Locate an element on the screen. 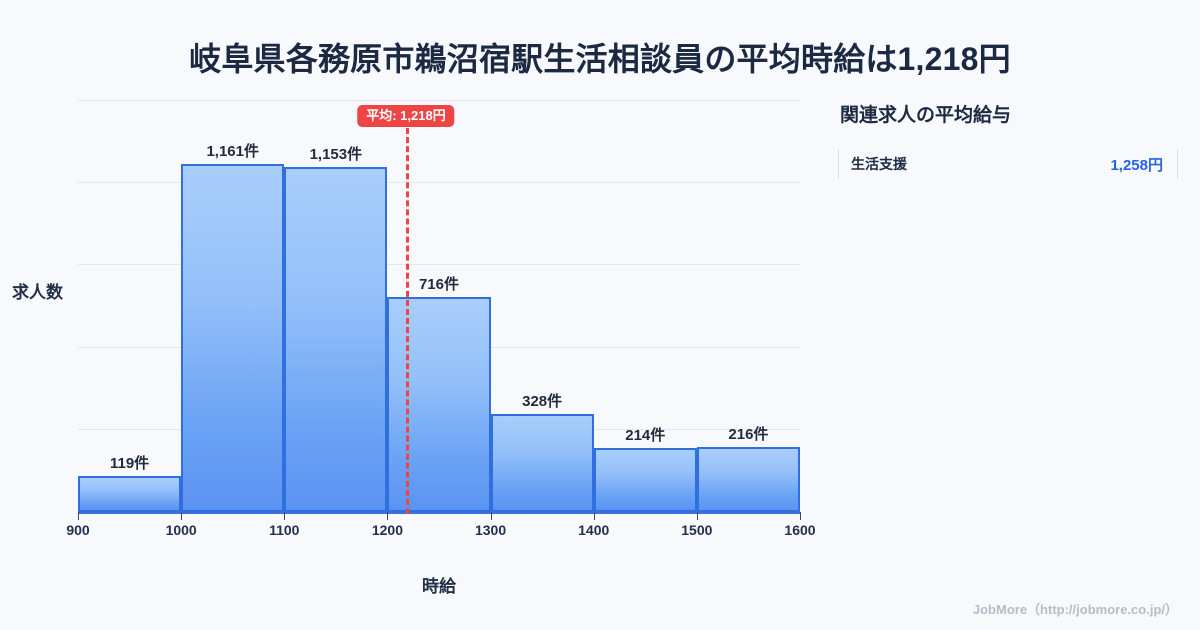 The height and width of the screenshot is (630, 1200). bar-value-label: 1,161件 is located at coordinates (232, 152).